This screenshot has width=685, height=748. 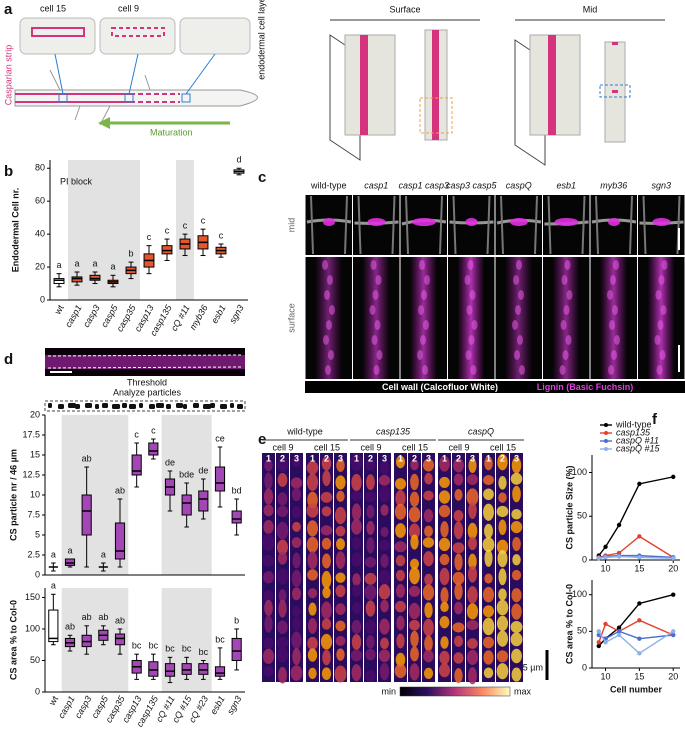 I want to click on genotype-label: caspQ, so click(x=519, y=185).